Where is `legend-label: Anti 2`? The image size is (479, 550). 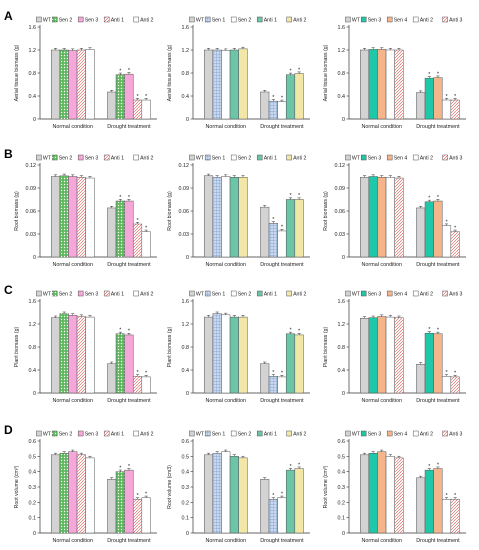 legend-label: Anti 2 is located at coordinates (299, 21).